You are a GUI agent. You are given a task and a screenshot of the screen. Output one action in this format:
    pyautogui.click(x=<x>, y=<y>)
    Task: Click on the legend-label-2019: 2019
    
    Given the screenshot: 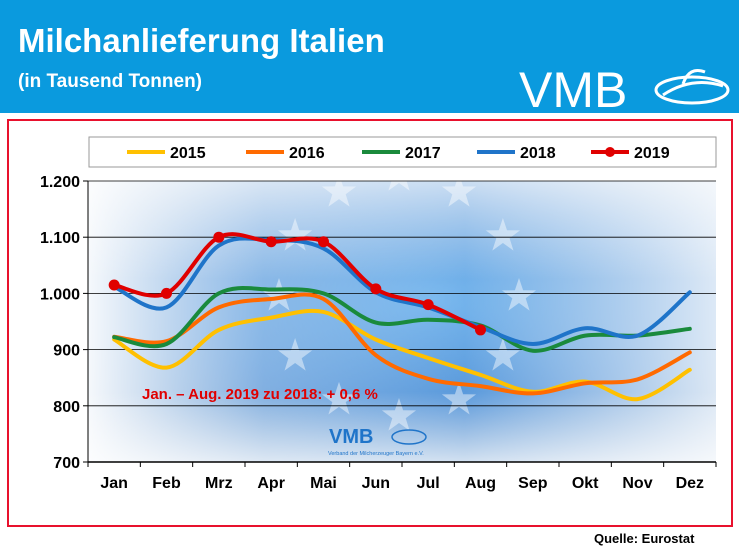 What is the action you would take?
    pyautogui.click(x=652, y=153)
    